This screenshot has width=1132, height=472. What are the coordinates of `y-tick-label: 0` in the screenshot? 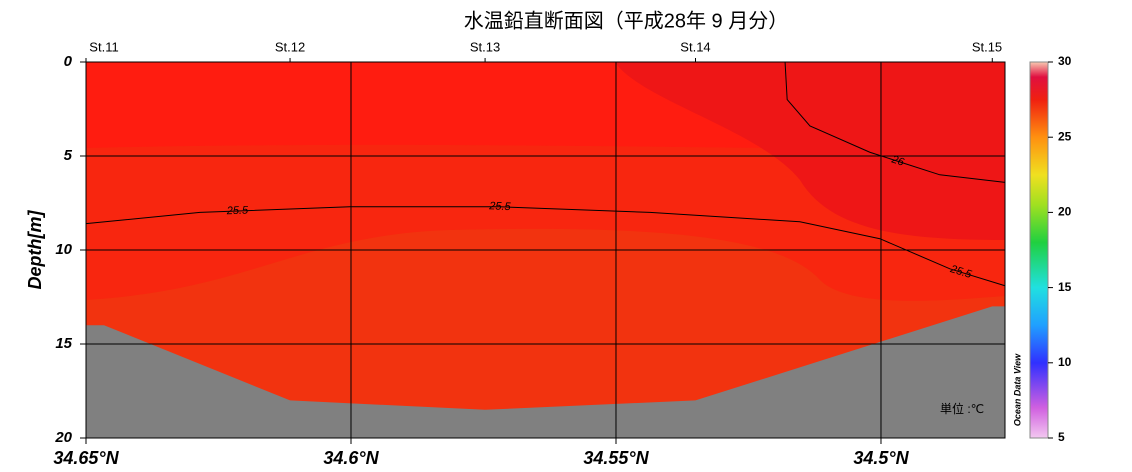 It's located at (68, 61).